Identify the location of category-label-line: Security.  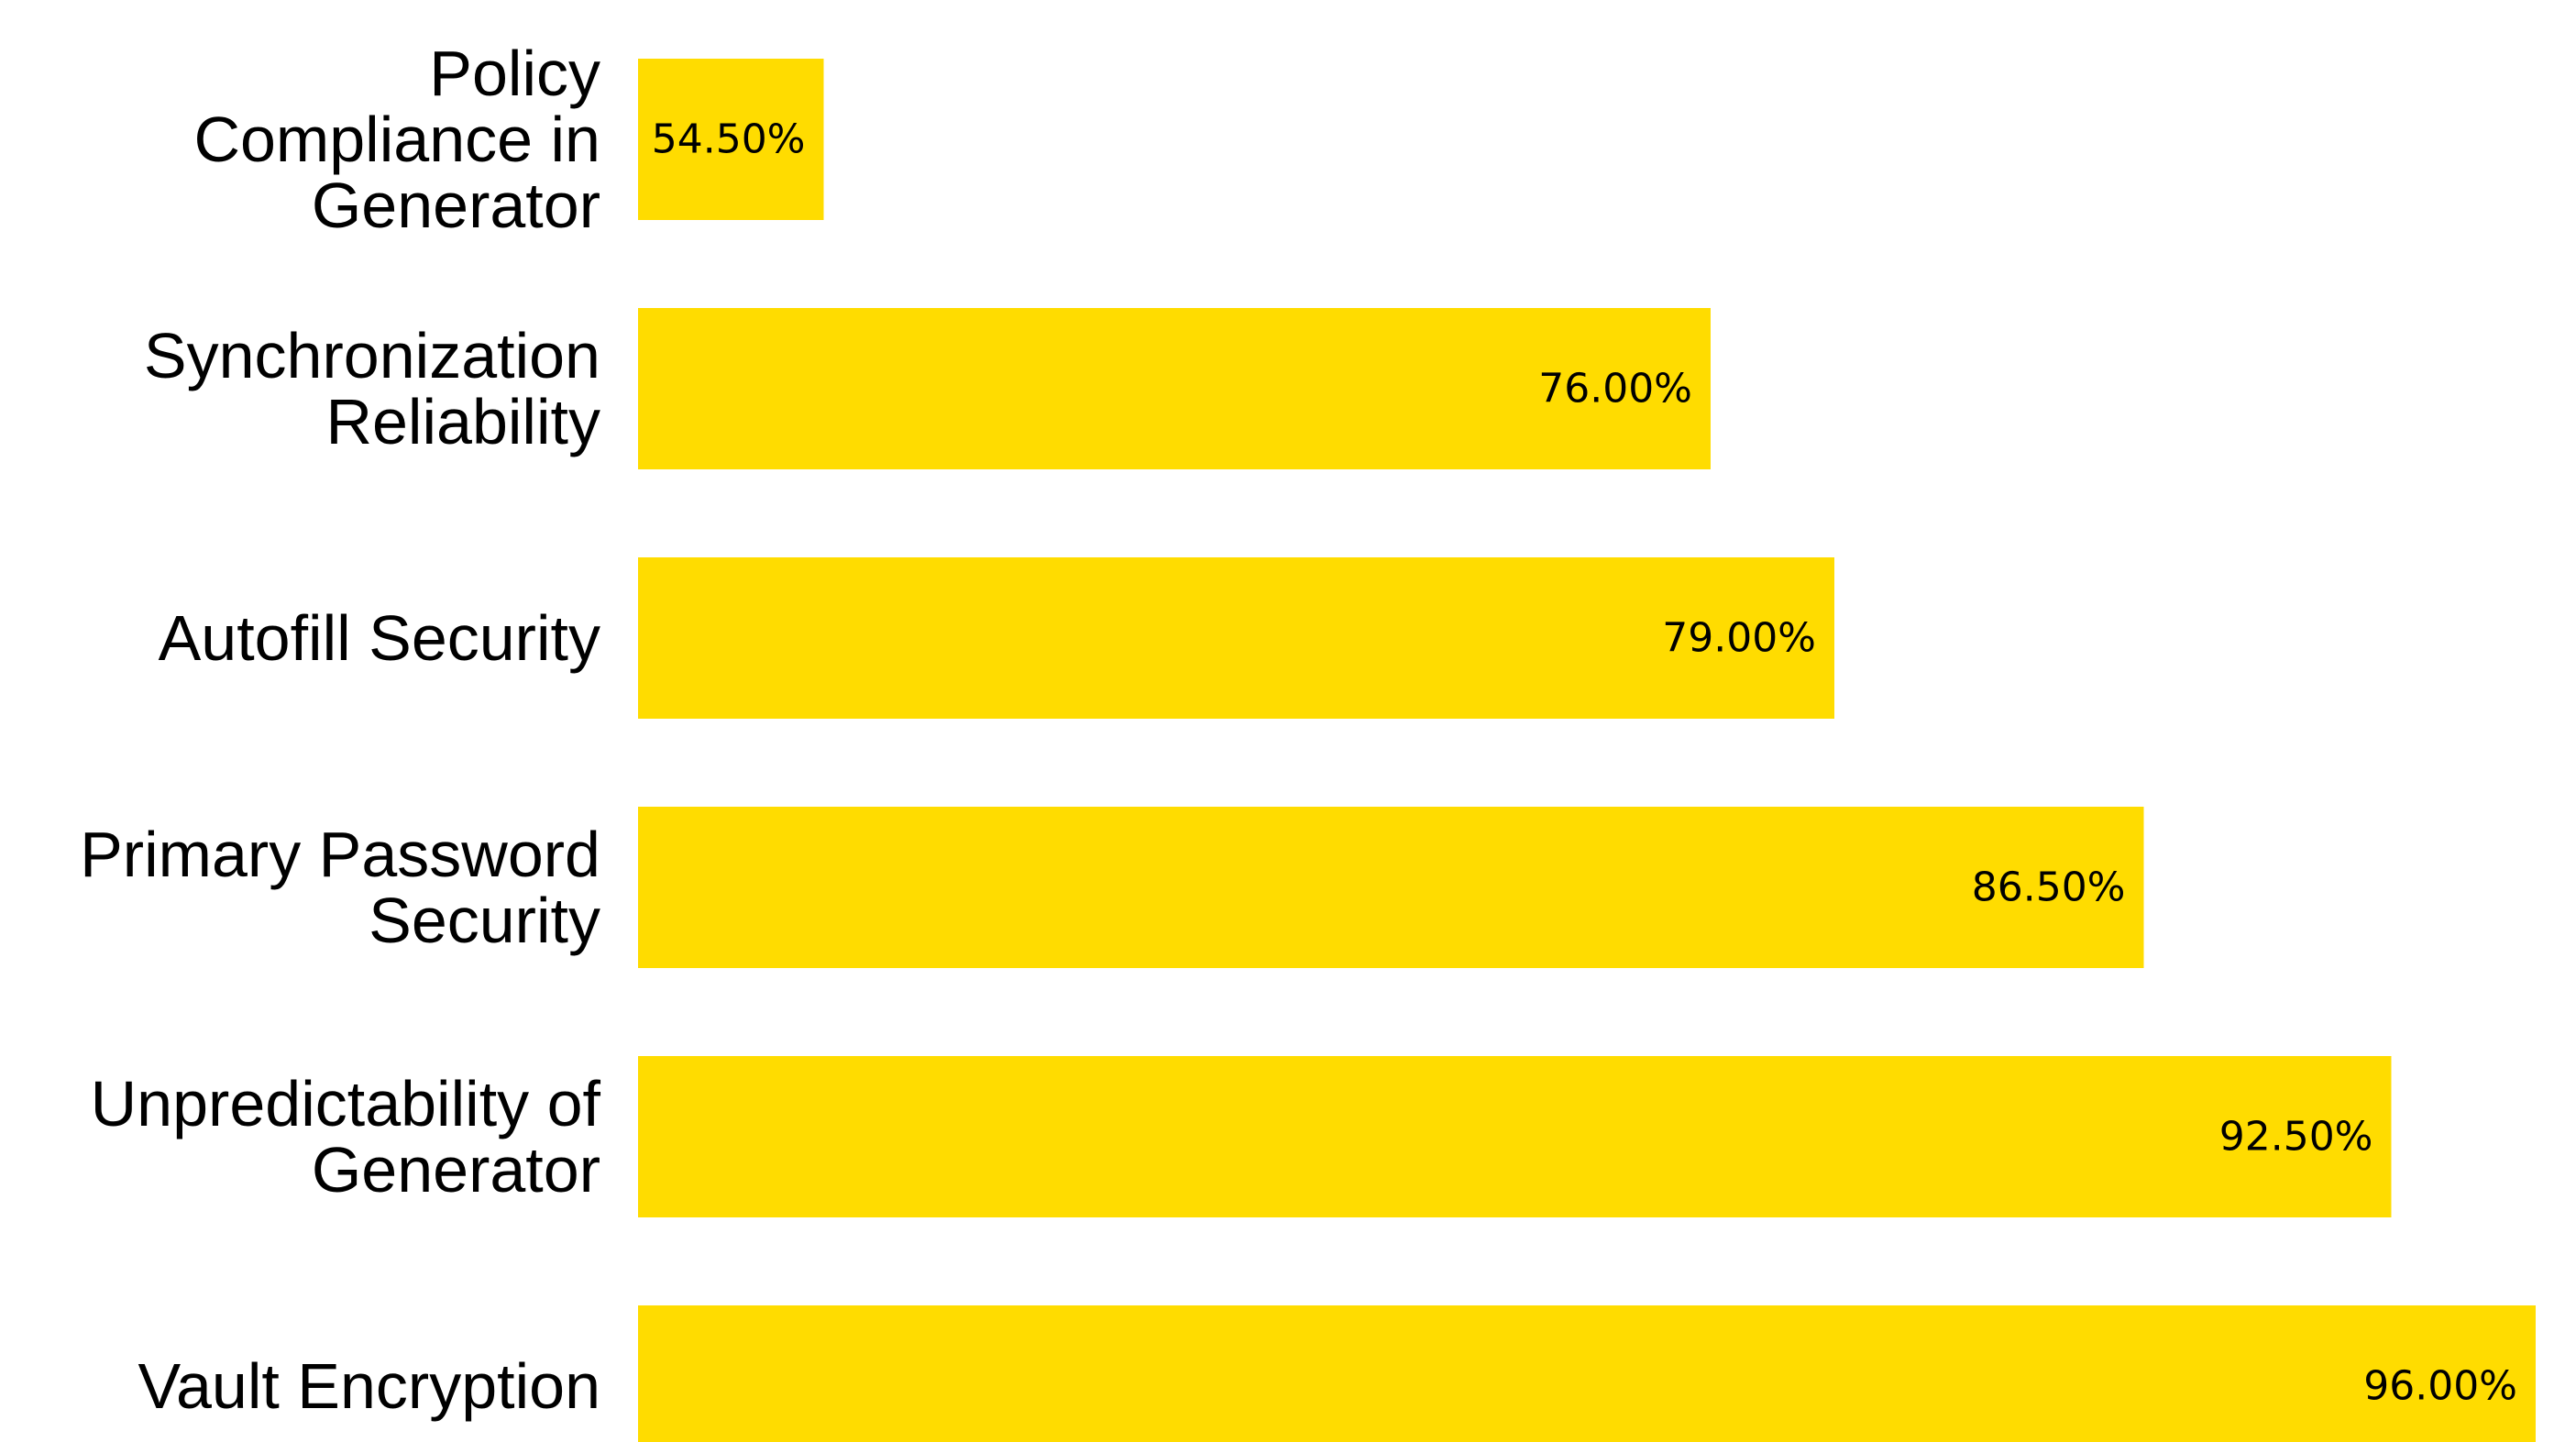
(484, 920).